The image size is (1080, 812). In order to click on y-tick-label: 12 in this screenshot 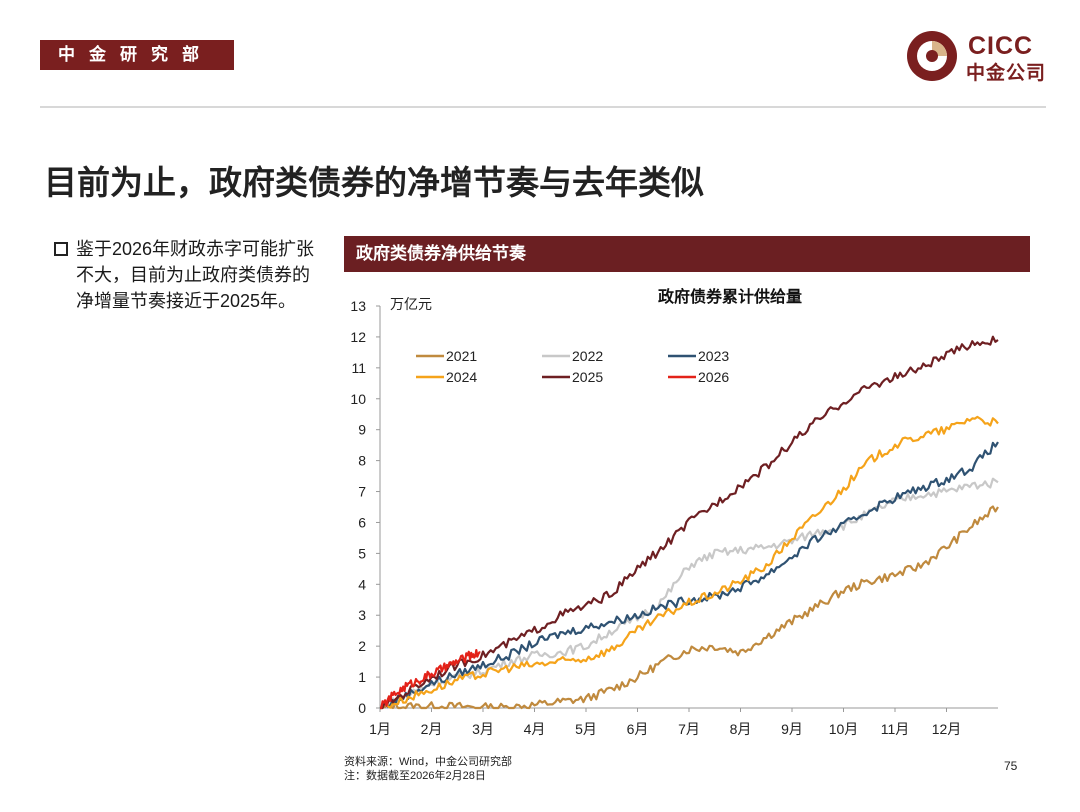, I will do `click(358, 337)`.